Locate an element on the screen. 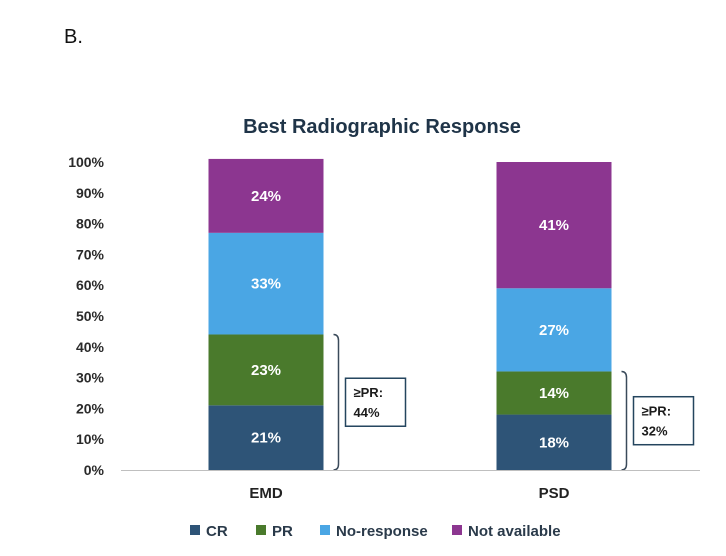 This screenshot has width=726, height=556. x-category-label: PSD is located at coordinates (554, 493).